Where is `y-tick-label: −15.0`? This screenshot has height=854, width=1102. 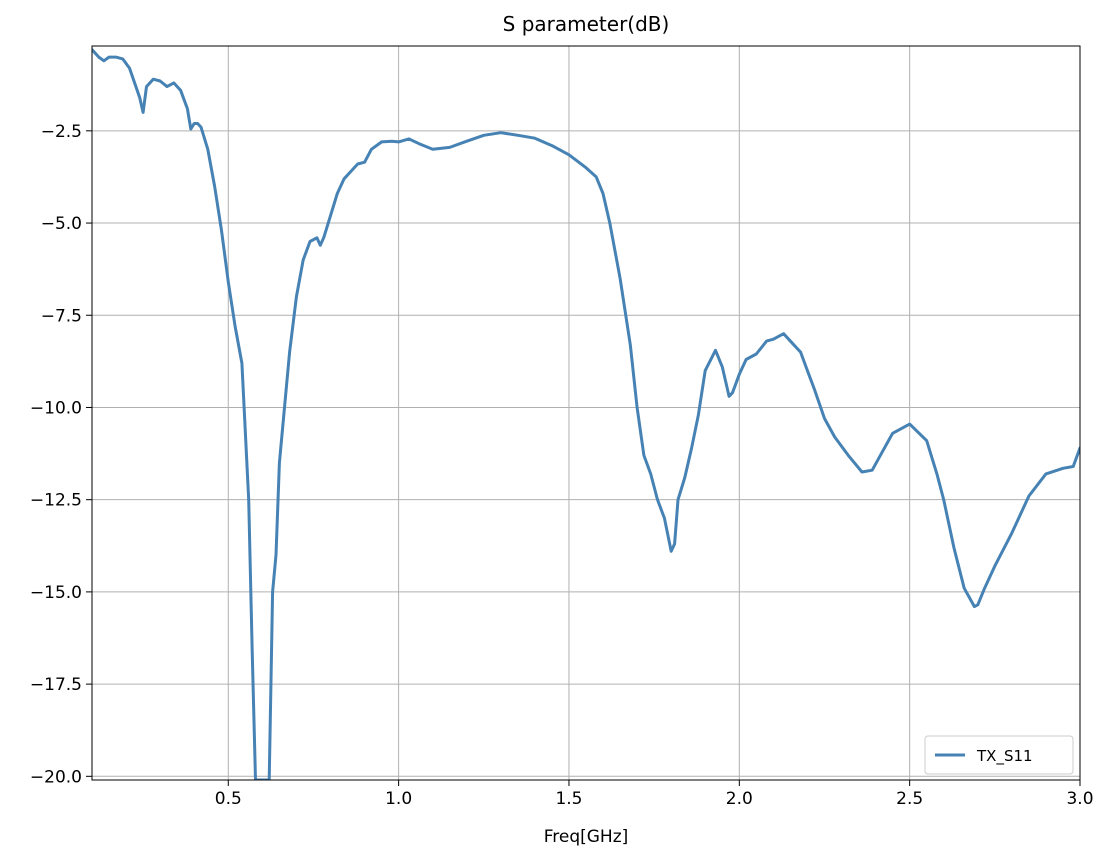
y-tick-label: −15.0 is located at coordinates (56, 593).